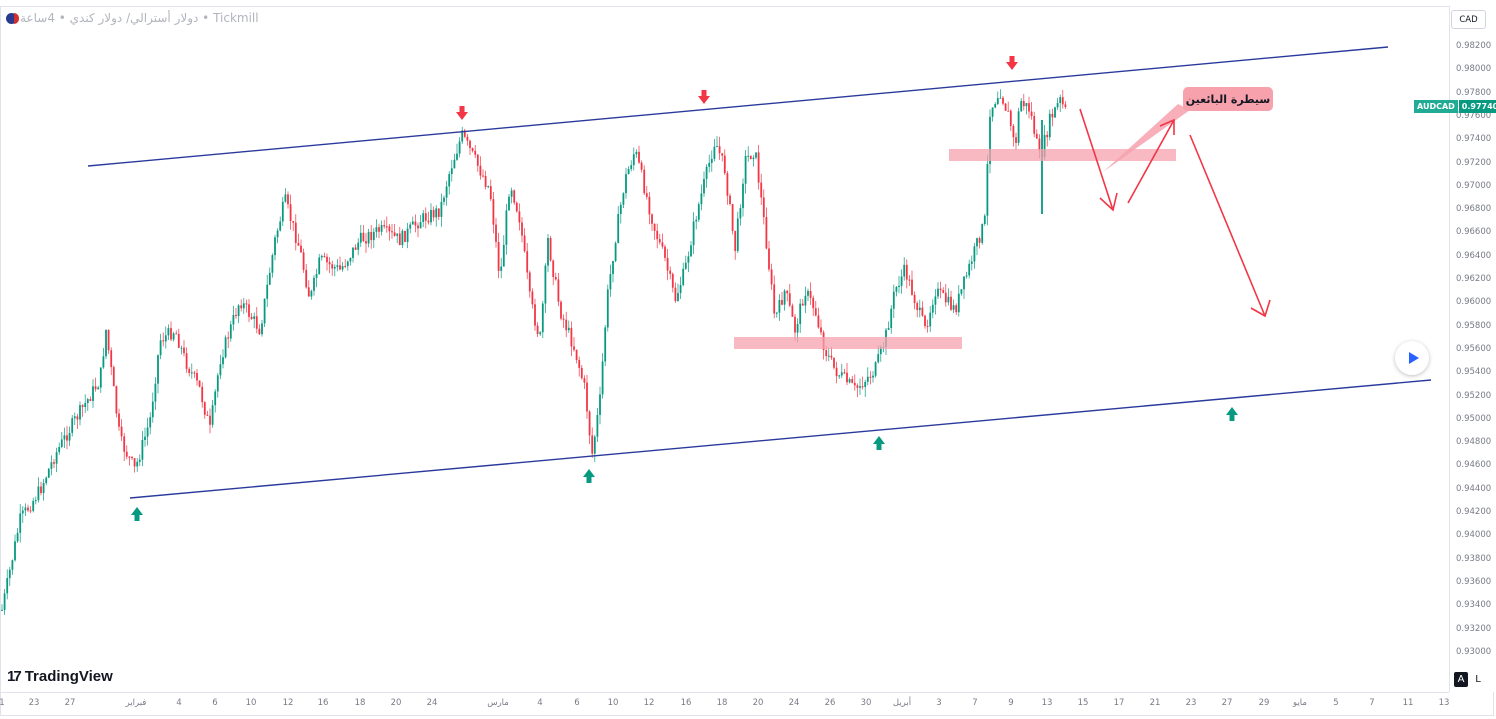 The width and height of the screenshot is (1496, 719). I want to click on note-pointer, so click(1146, 138).